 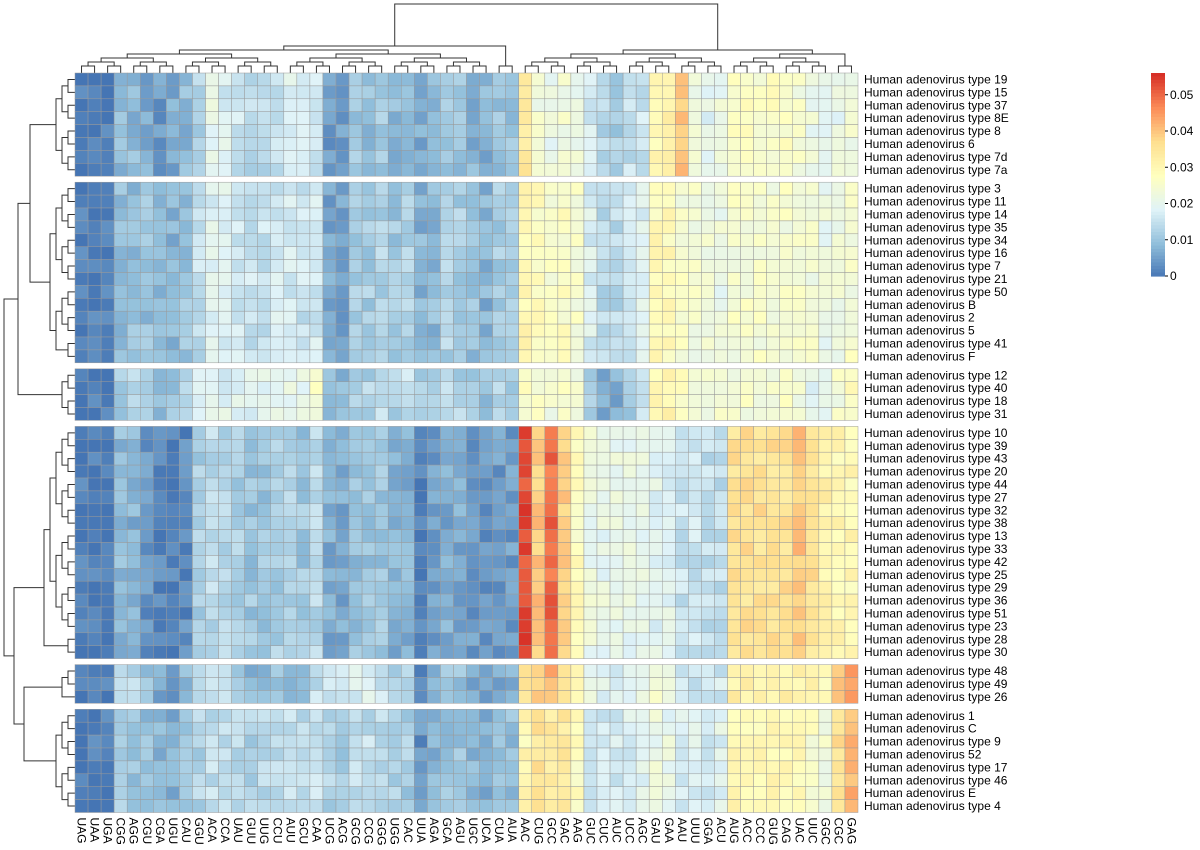 I want to click on column-label: ACC, so click(x=747, y=831).